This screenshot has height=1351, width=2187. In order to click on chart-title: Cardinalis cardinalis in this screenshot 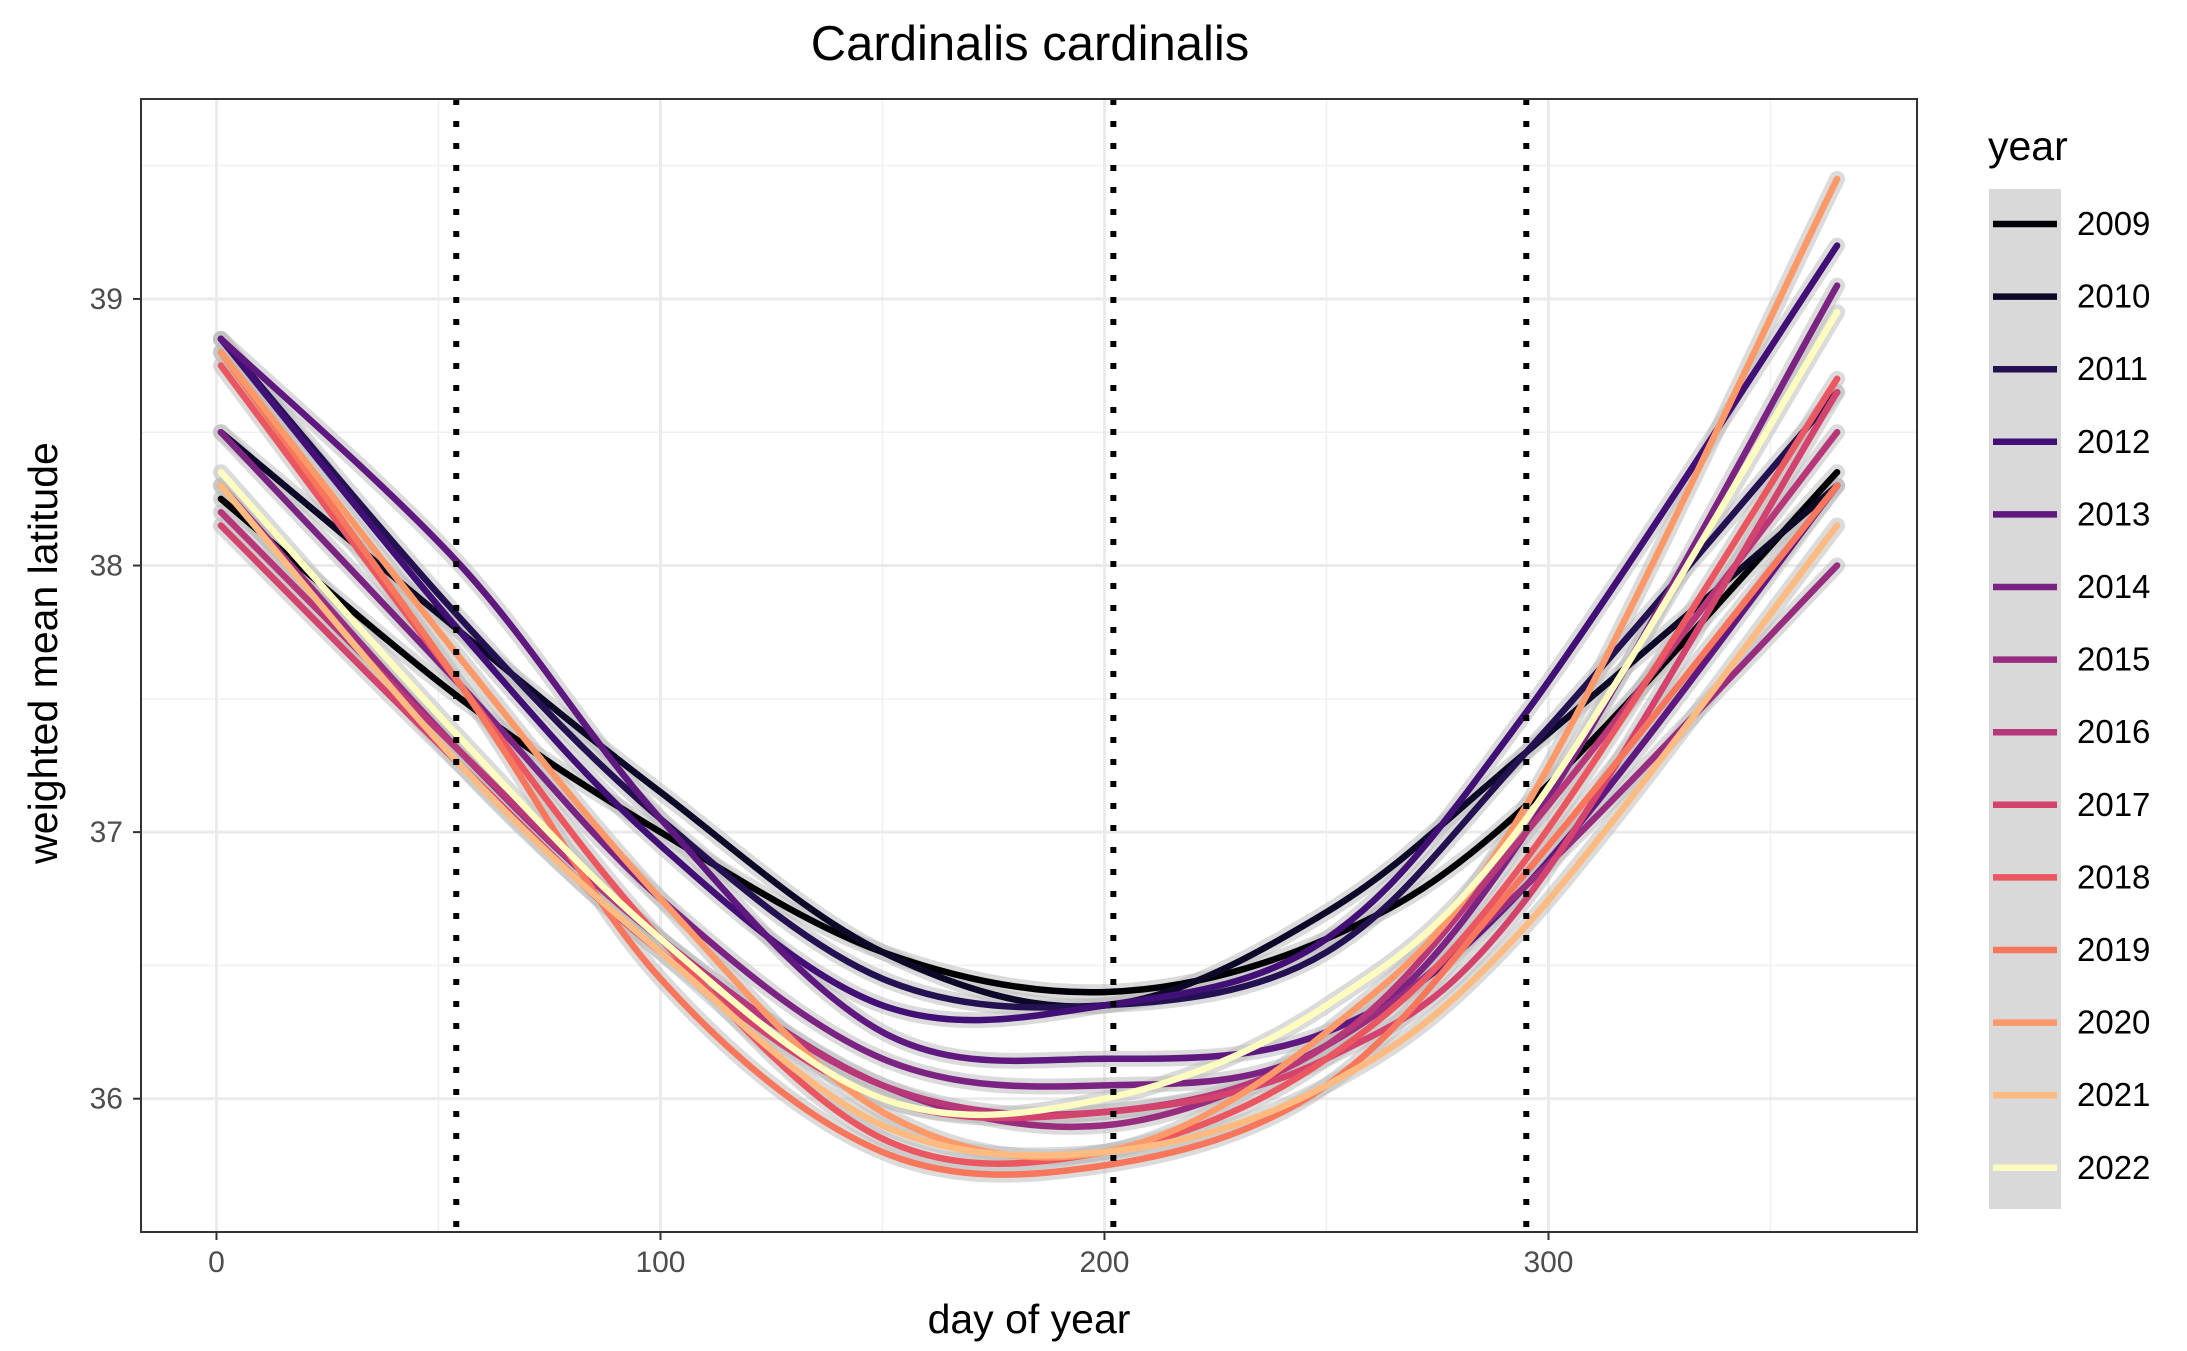, I will do `click(1030, 44)`.